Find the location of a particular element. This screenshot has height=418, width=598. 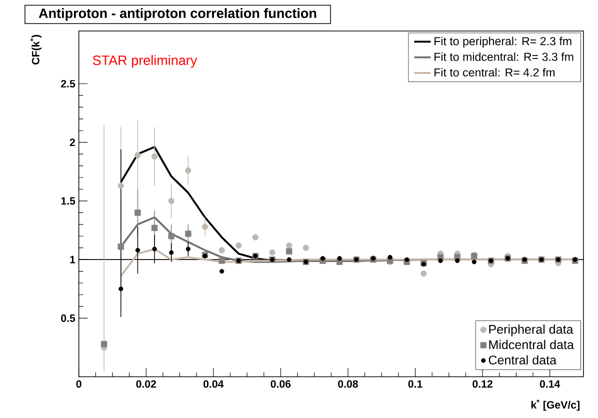

y-tick-label: 1 is located at coordinates (73, 259).